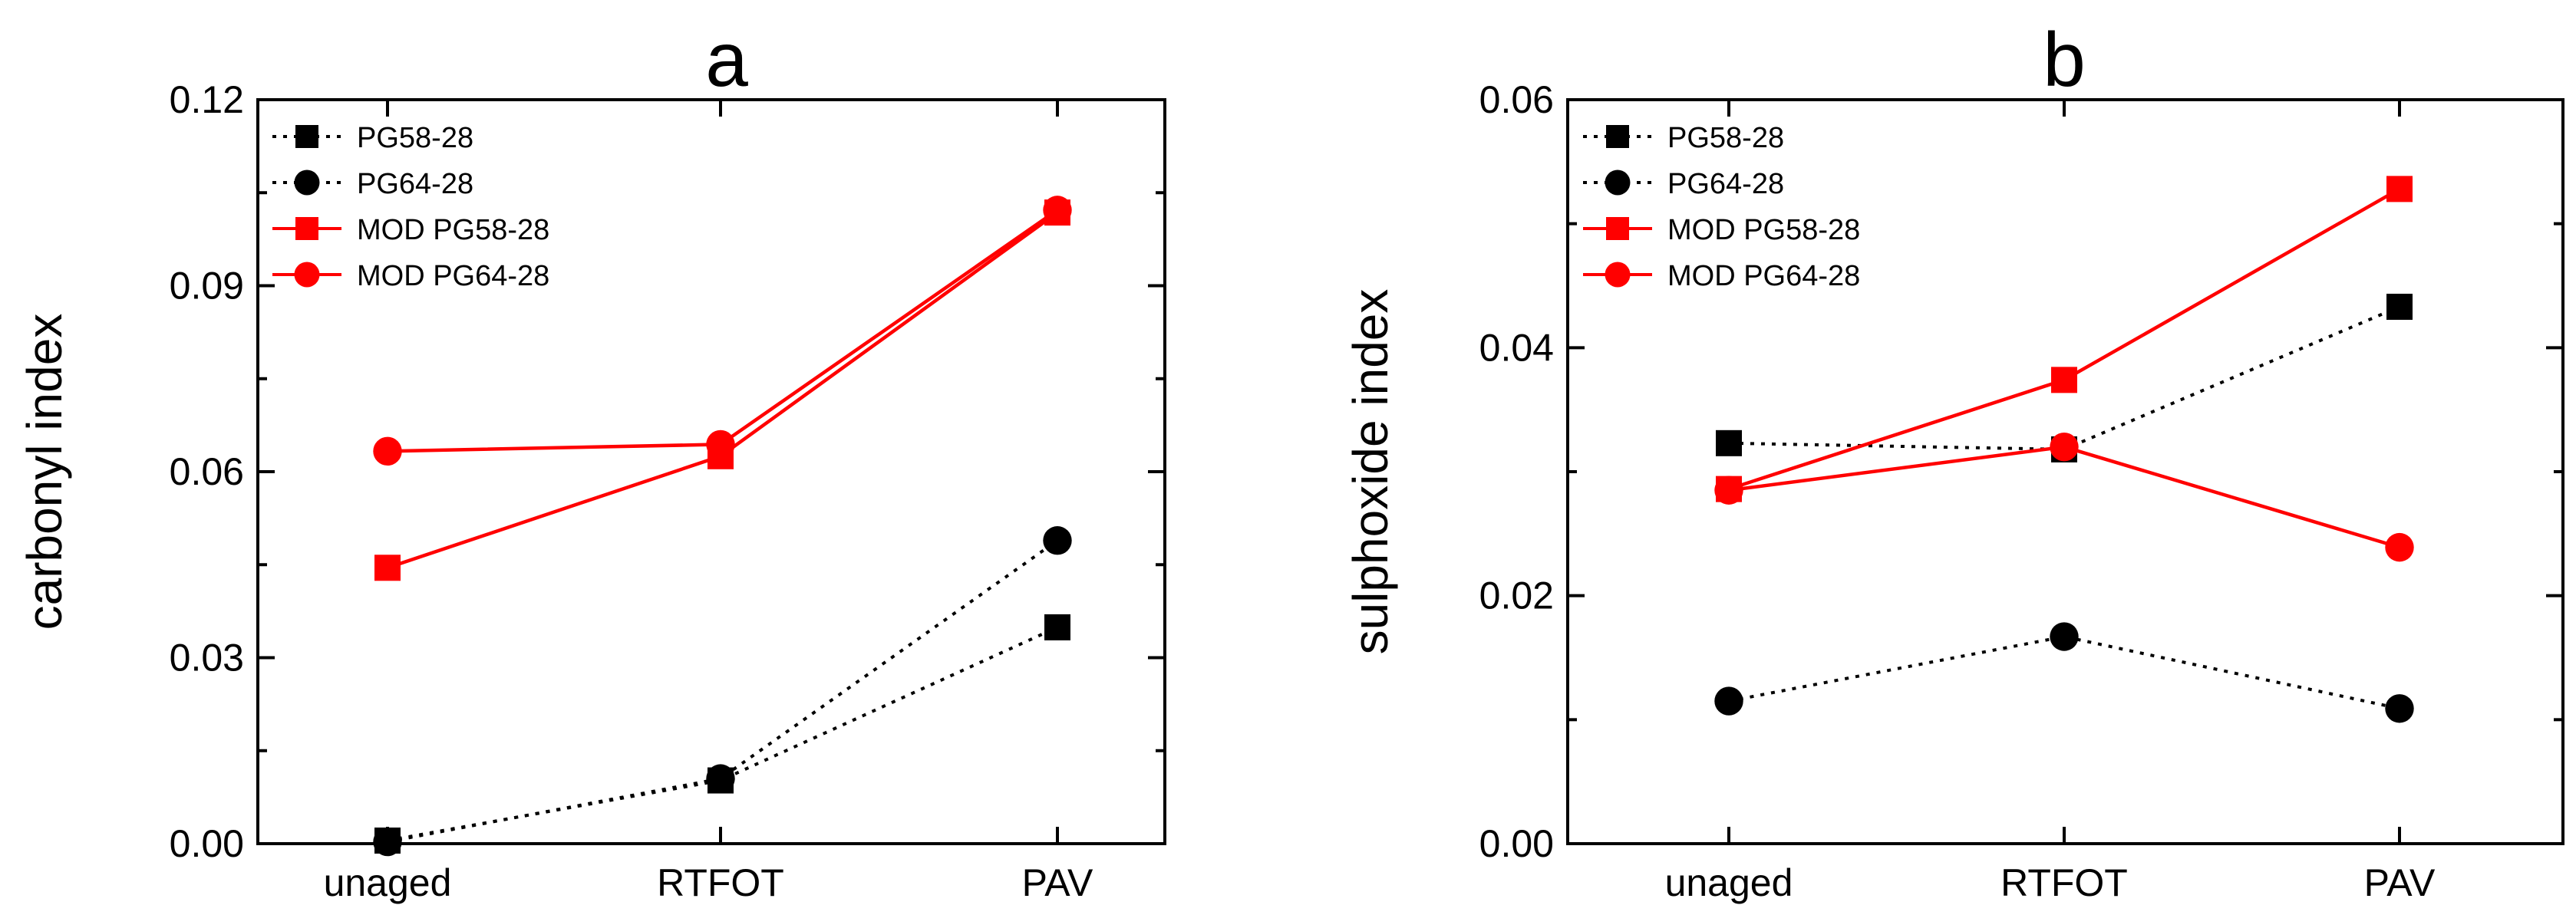 Image resolution: width=2576 pixels, height=915 pixels. I want to click on panel-title: b, so click(2064, 60).